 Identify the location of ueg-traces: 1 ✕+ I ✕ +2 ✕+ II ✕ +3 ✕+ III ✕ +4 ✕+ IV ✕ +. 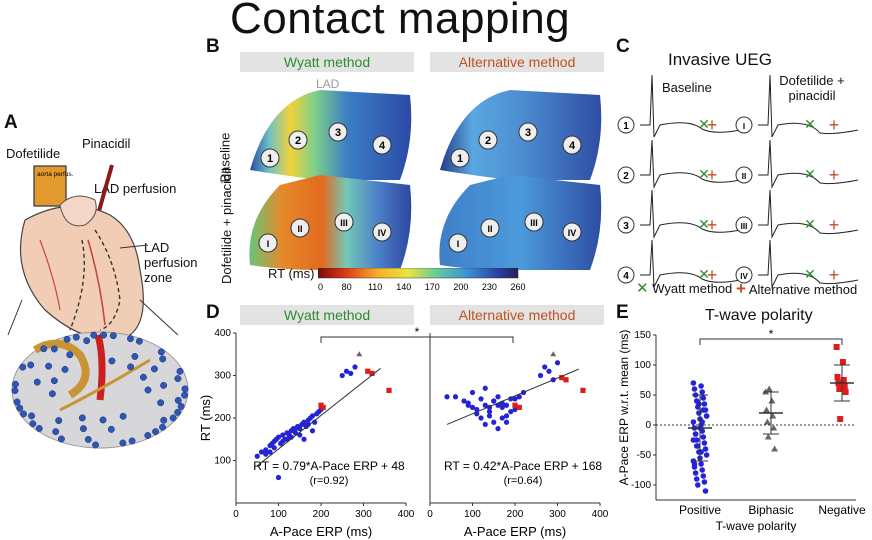
(738, 181).